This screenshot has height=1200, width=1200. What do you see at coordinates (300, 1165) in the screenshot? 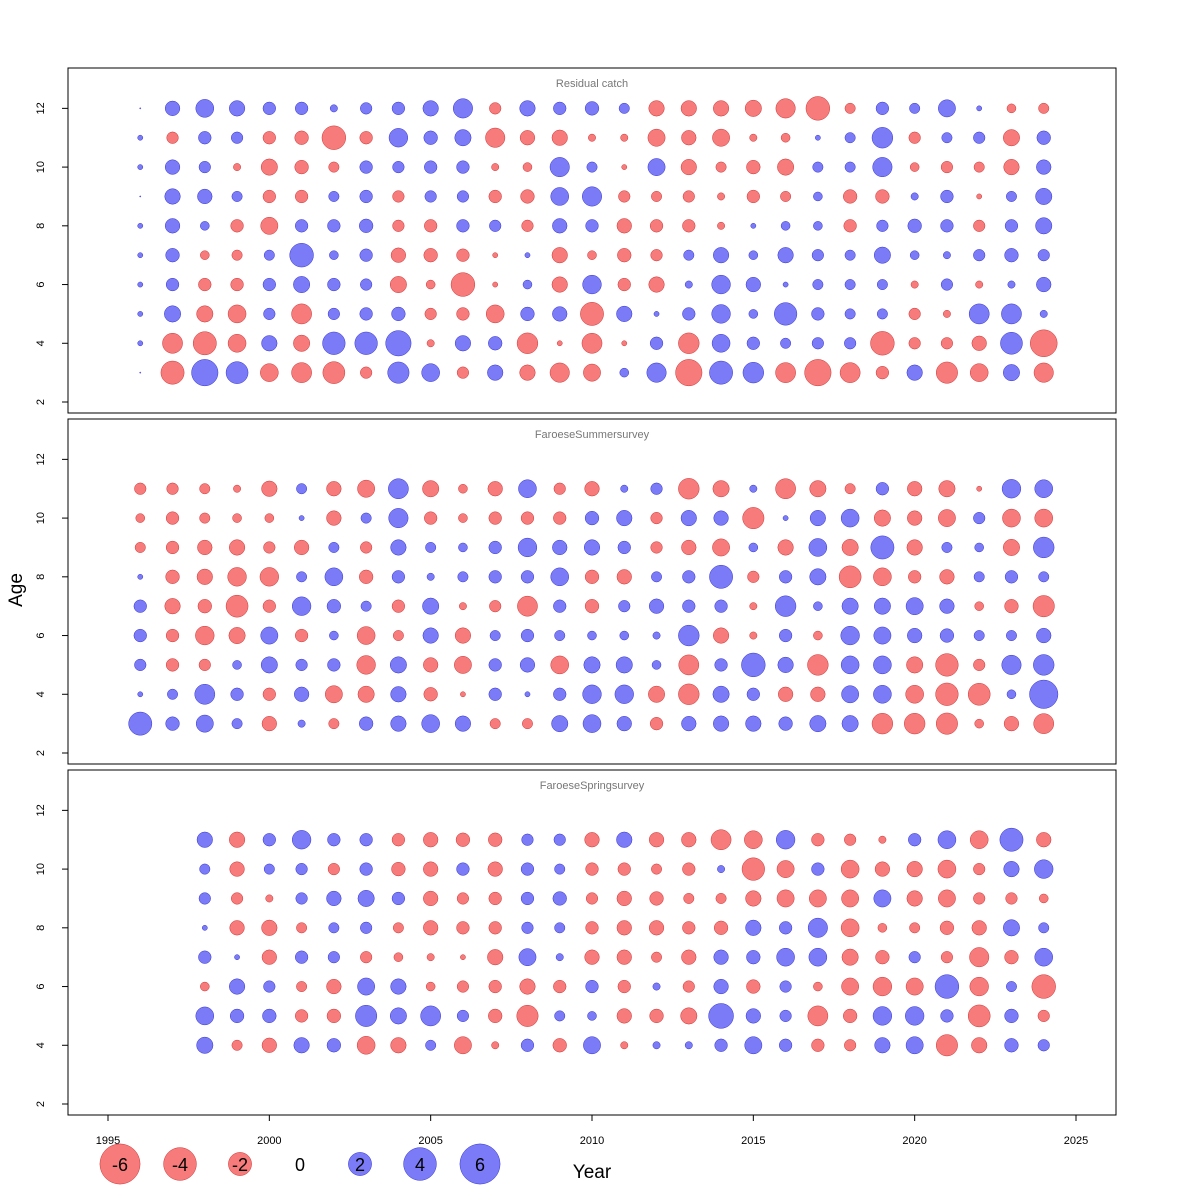
I see `legend-label: 0` at bounding box center [300, 1165].